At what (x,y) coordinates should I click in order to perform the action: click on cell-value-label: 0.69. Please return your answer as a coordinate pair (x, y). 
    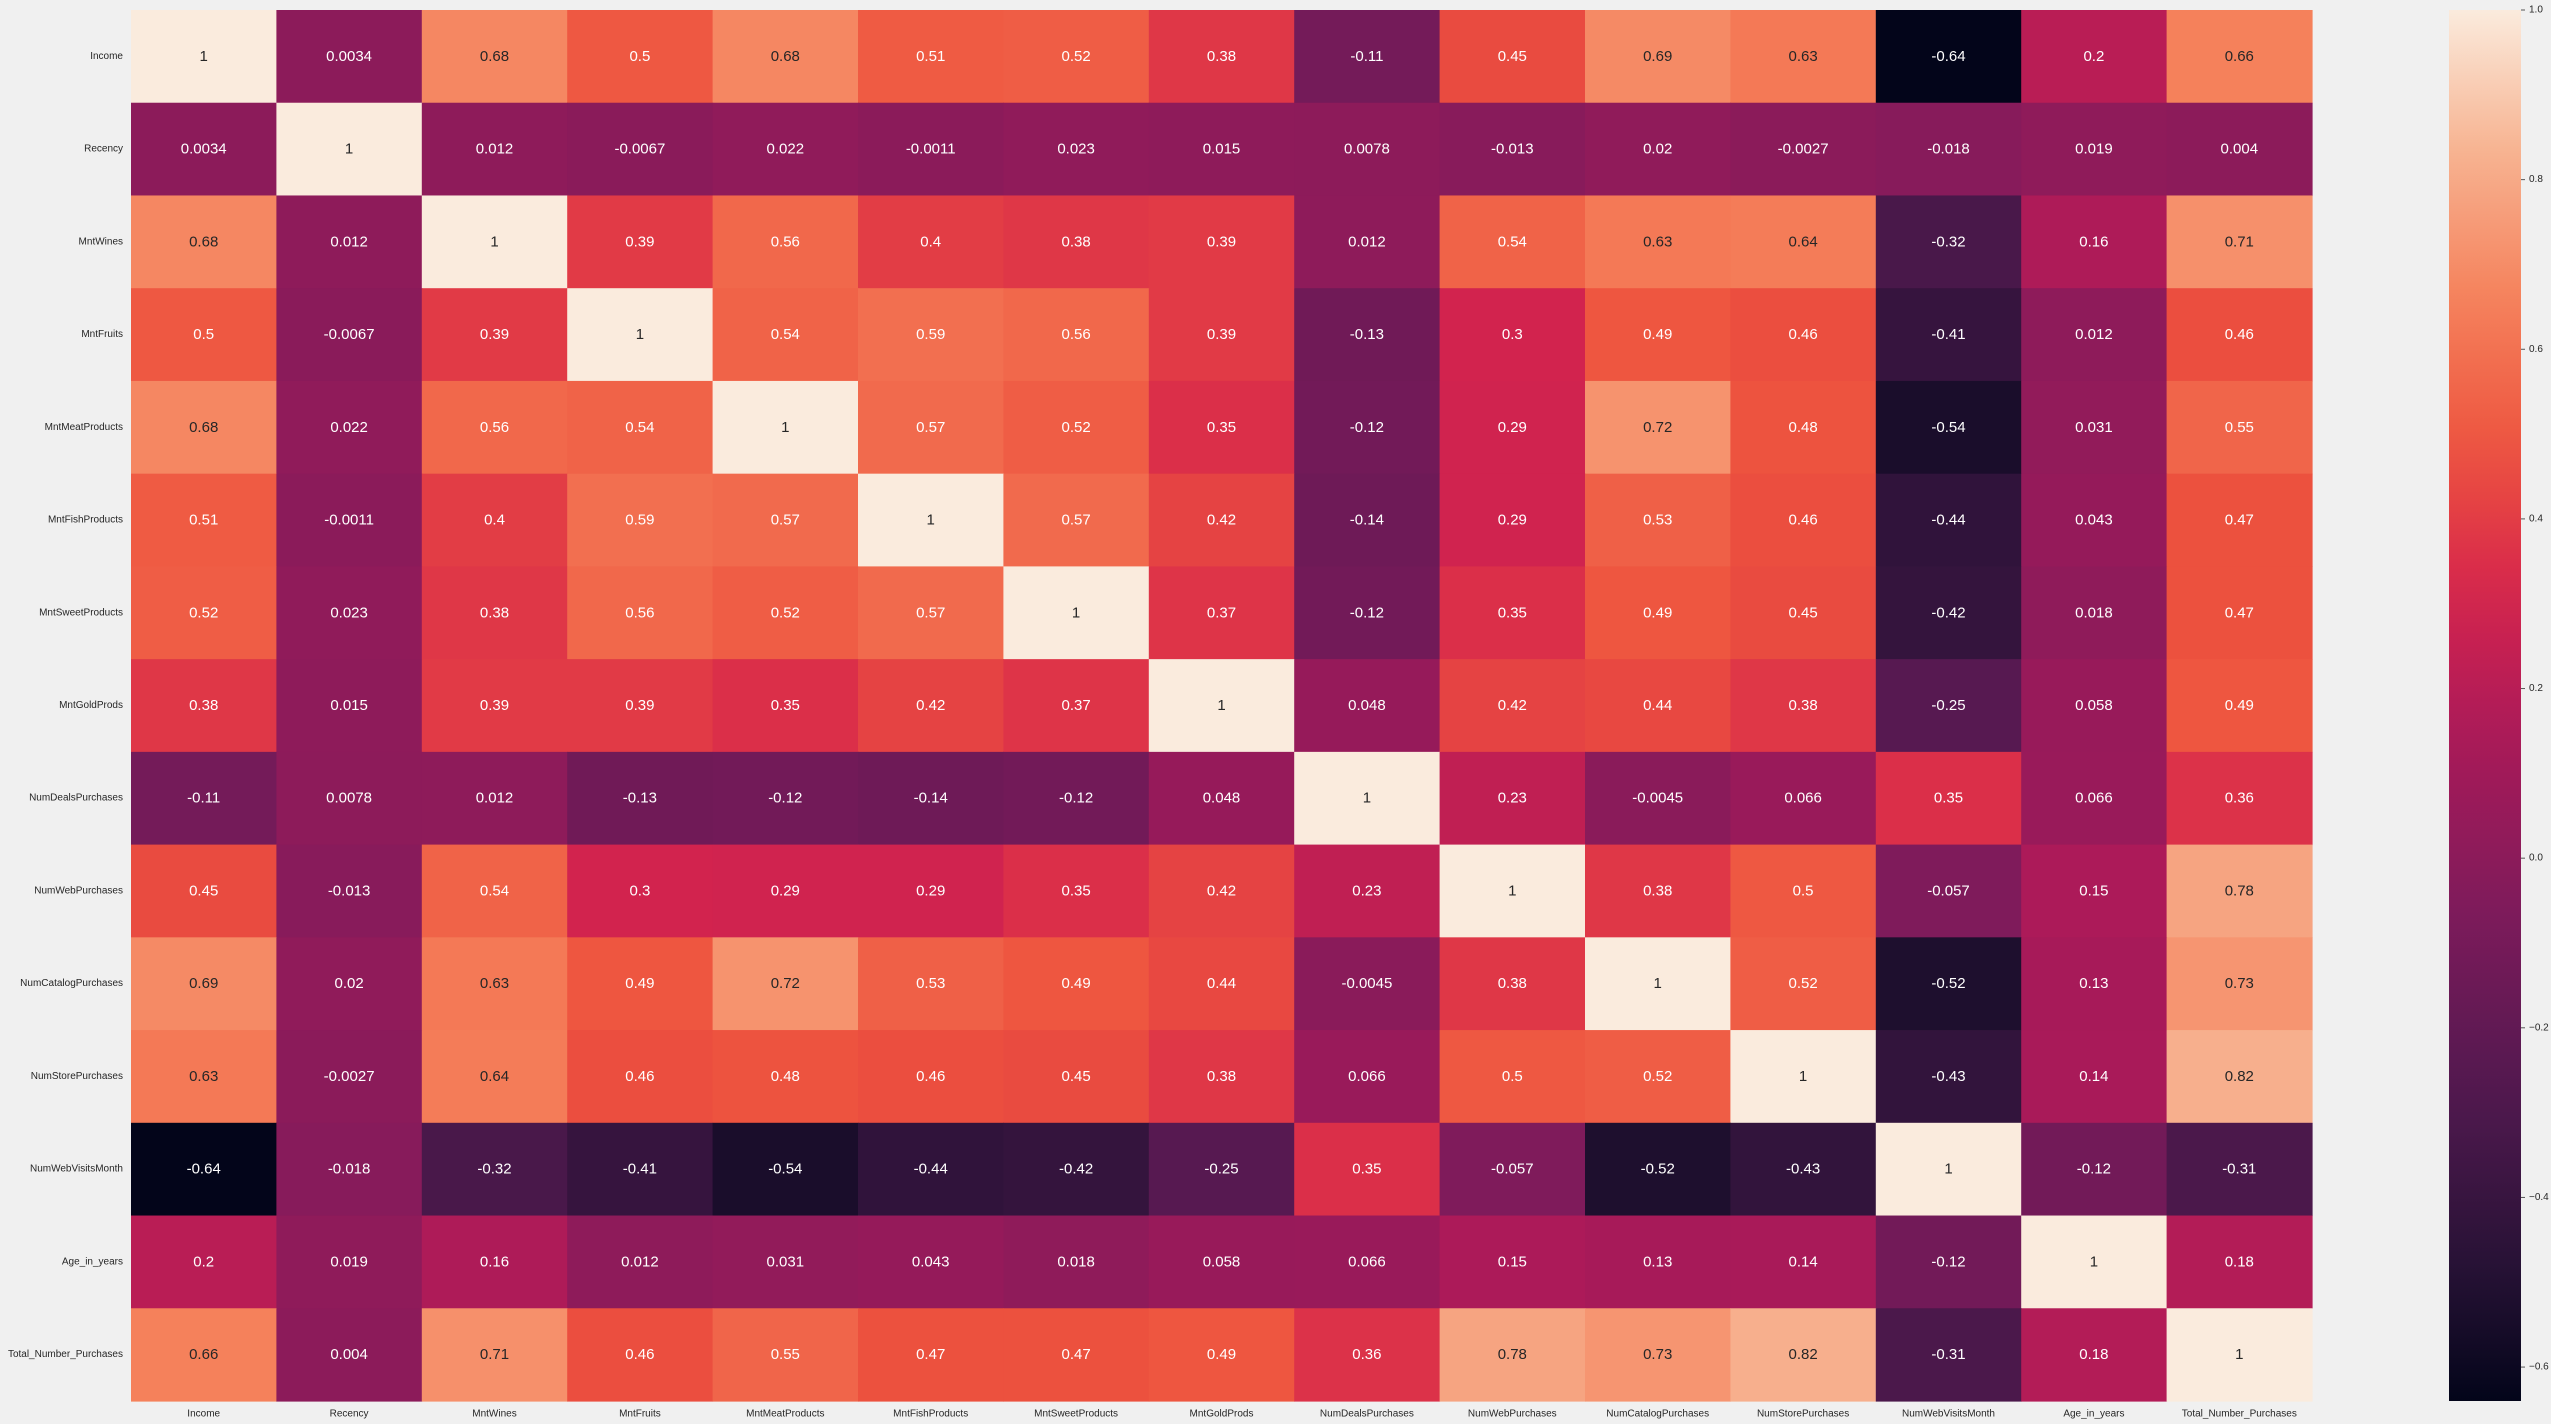
    Looking at the image, I should click on (1657, 56).